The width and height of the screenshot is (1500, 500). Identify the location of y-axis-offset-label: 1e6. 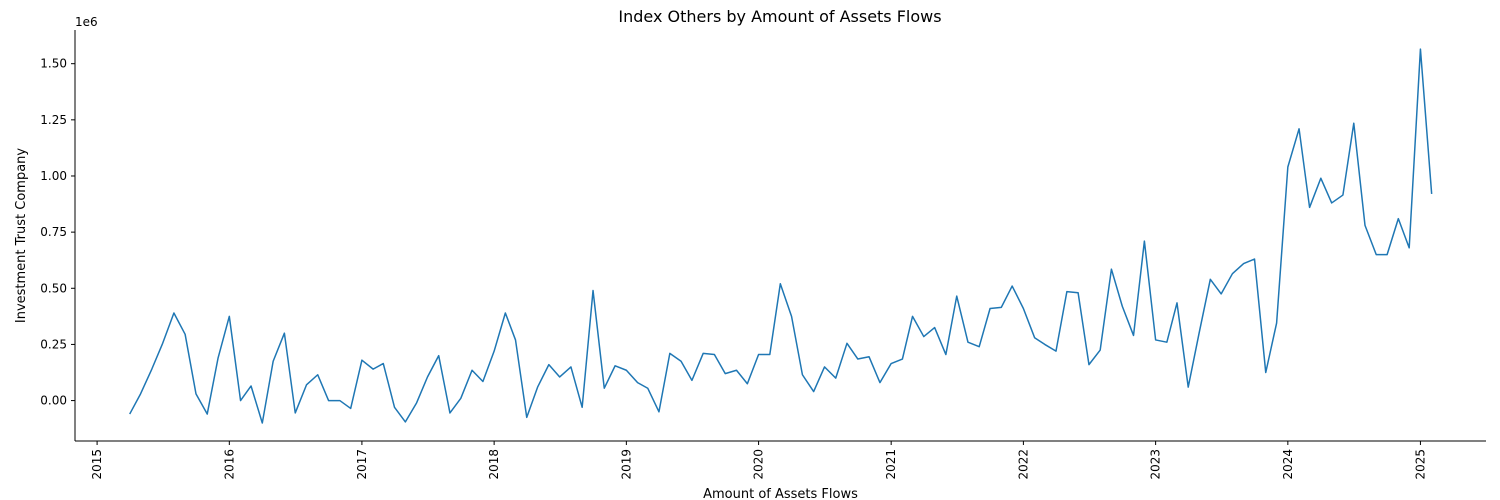
(86, 22).